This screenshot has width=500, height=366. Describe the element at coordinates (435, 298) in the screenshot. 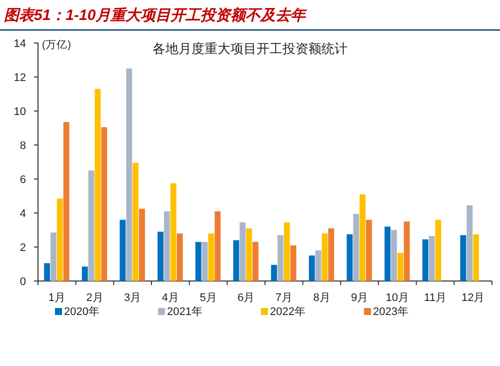

I see `x-tick-label: 11月` at that location.